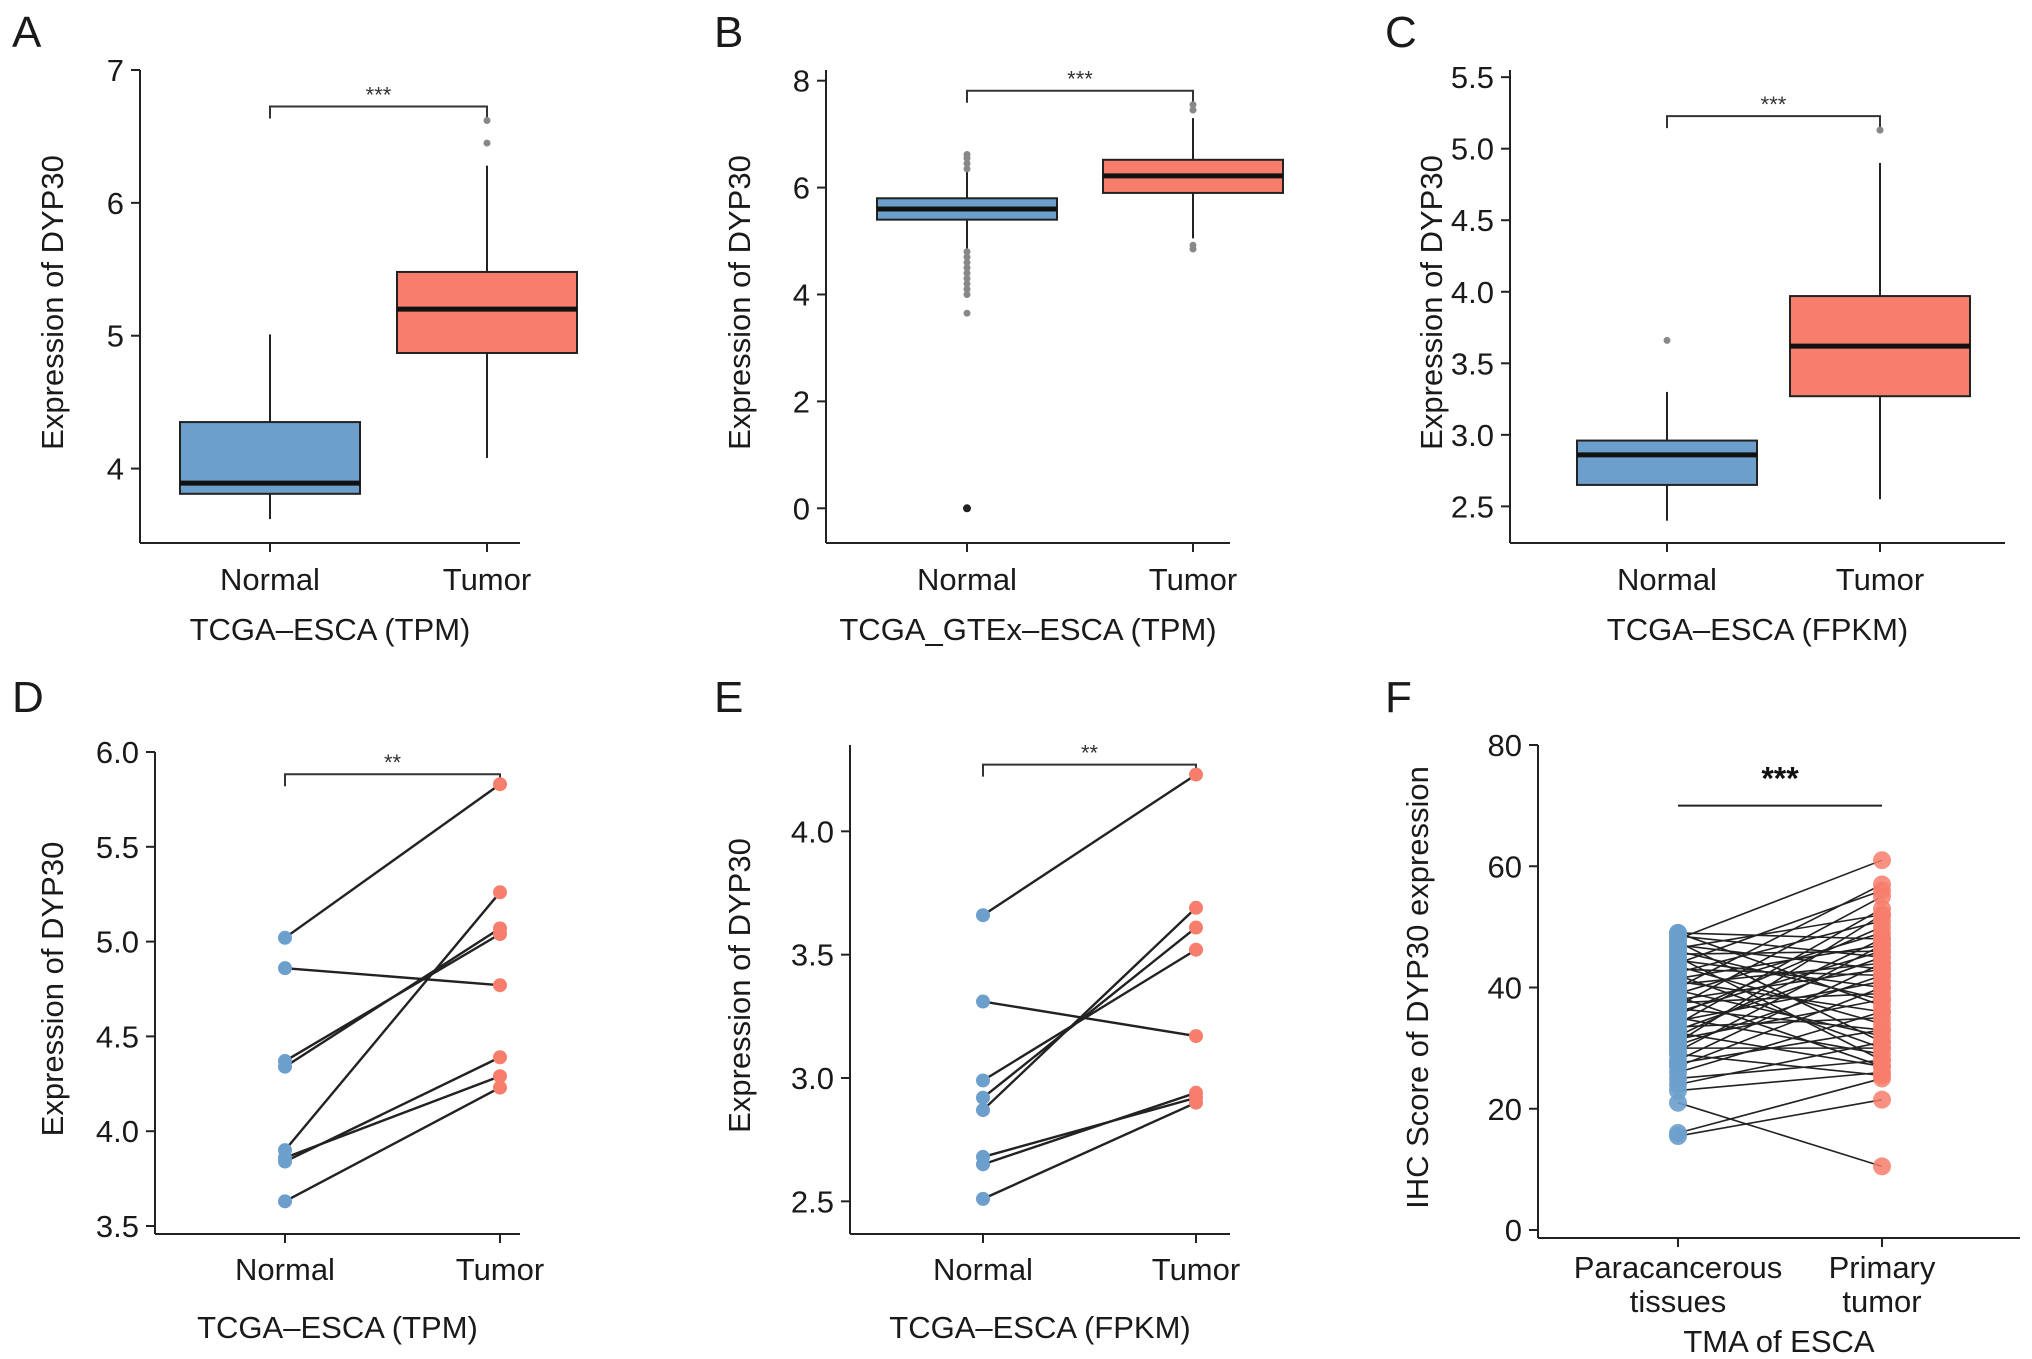 This screenshot has width=2032, height=1359. I want to click on y-tick-label: 7, so click(115, 70).